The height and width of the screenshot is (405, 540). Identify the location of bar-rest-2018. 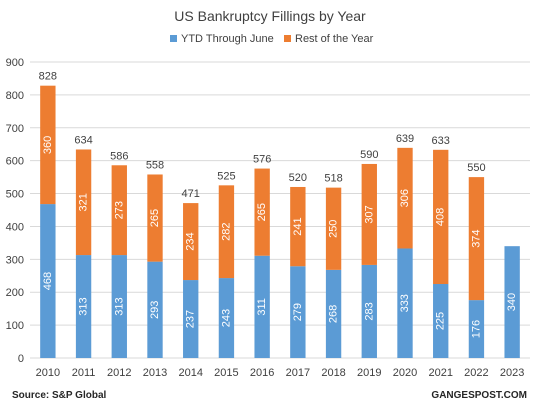
(333, 228).